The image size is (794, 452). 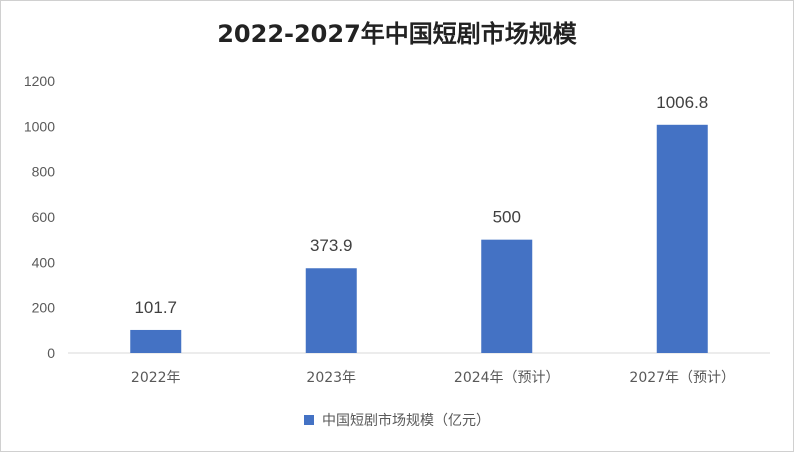 What do you see at coordinates (397, 34) in the screenshot?
I see `chart-title: 2022-2027年中国短剧市场规模` at bounding box center [397, 34].